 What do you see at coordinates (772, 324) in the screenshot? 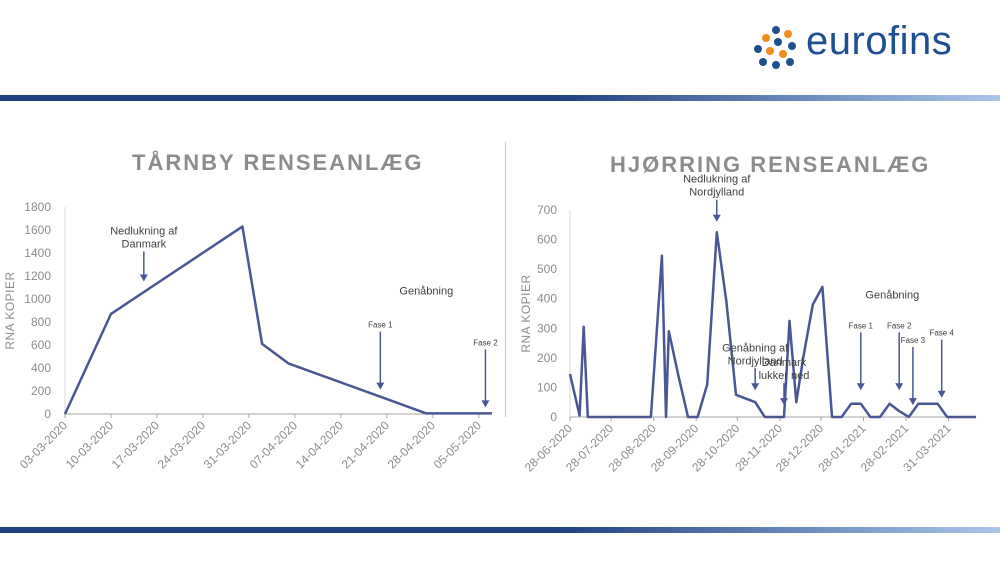
I see `series-line` at bounding box center [772, 324].